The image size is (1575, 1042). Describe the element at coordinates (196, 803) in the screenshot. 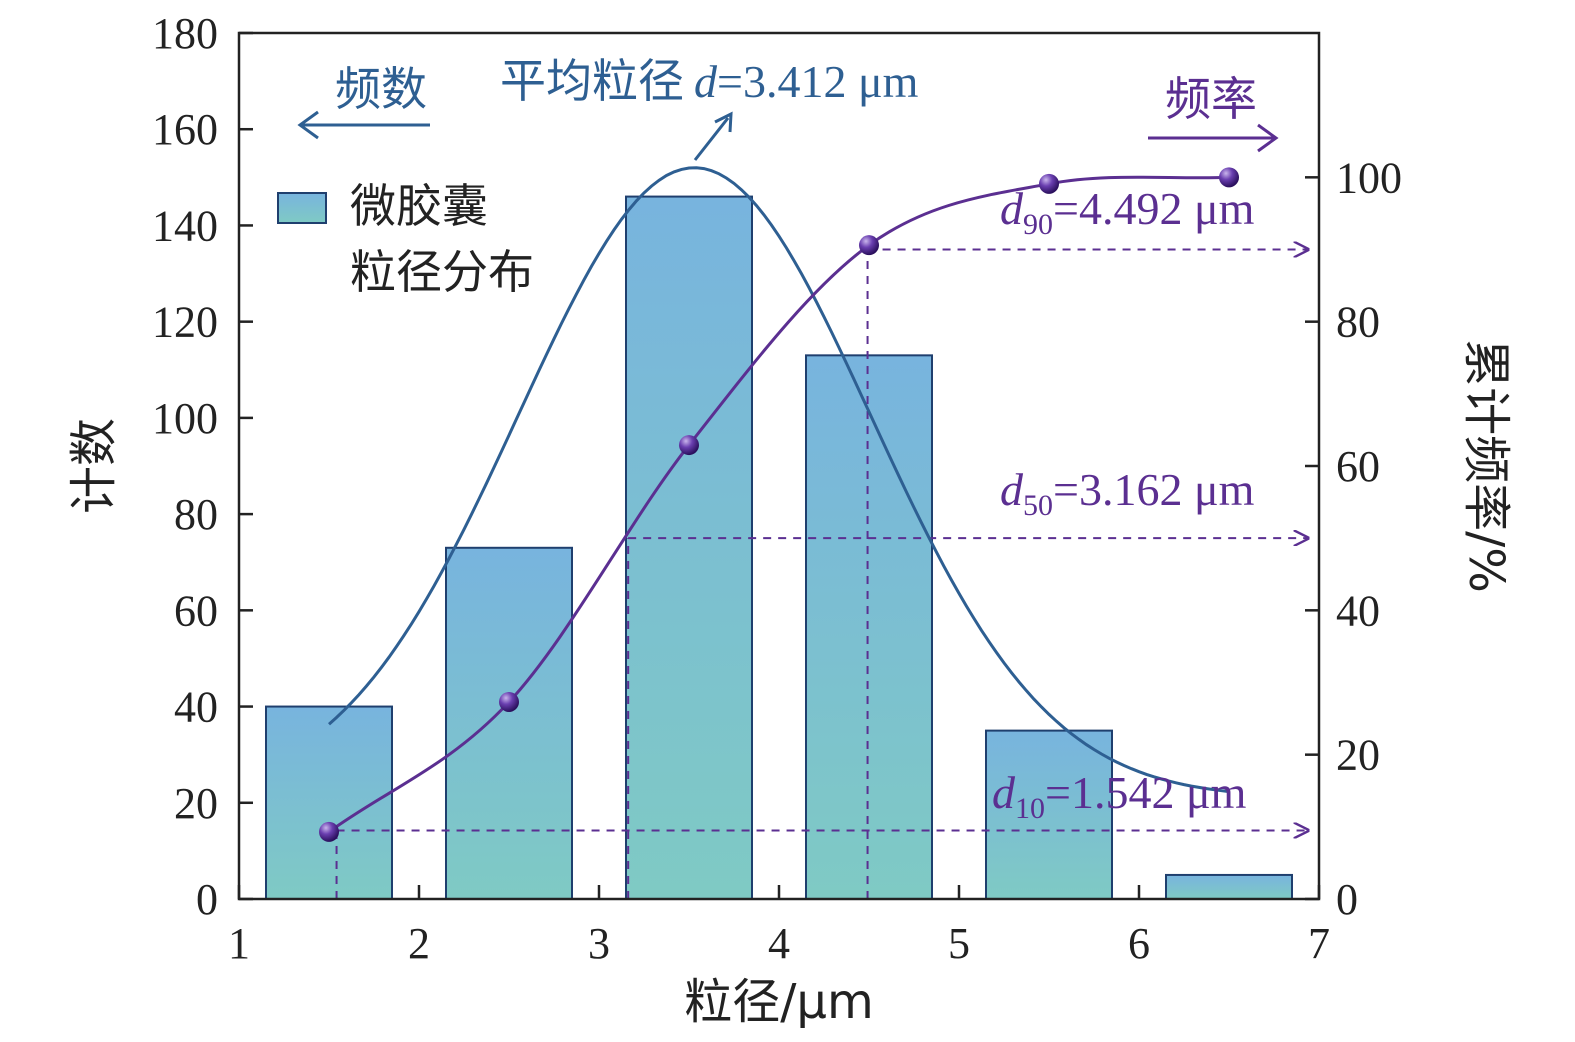

I see `y-left-tick-label-20: 20` at that location.